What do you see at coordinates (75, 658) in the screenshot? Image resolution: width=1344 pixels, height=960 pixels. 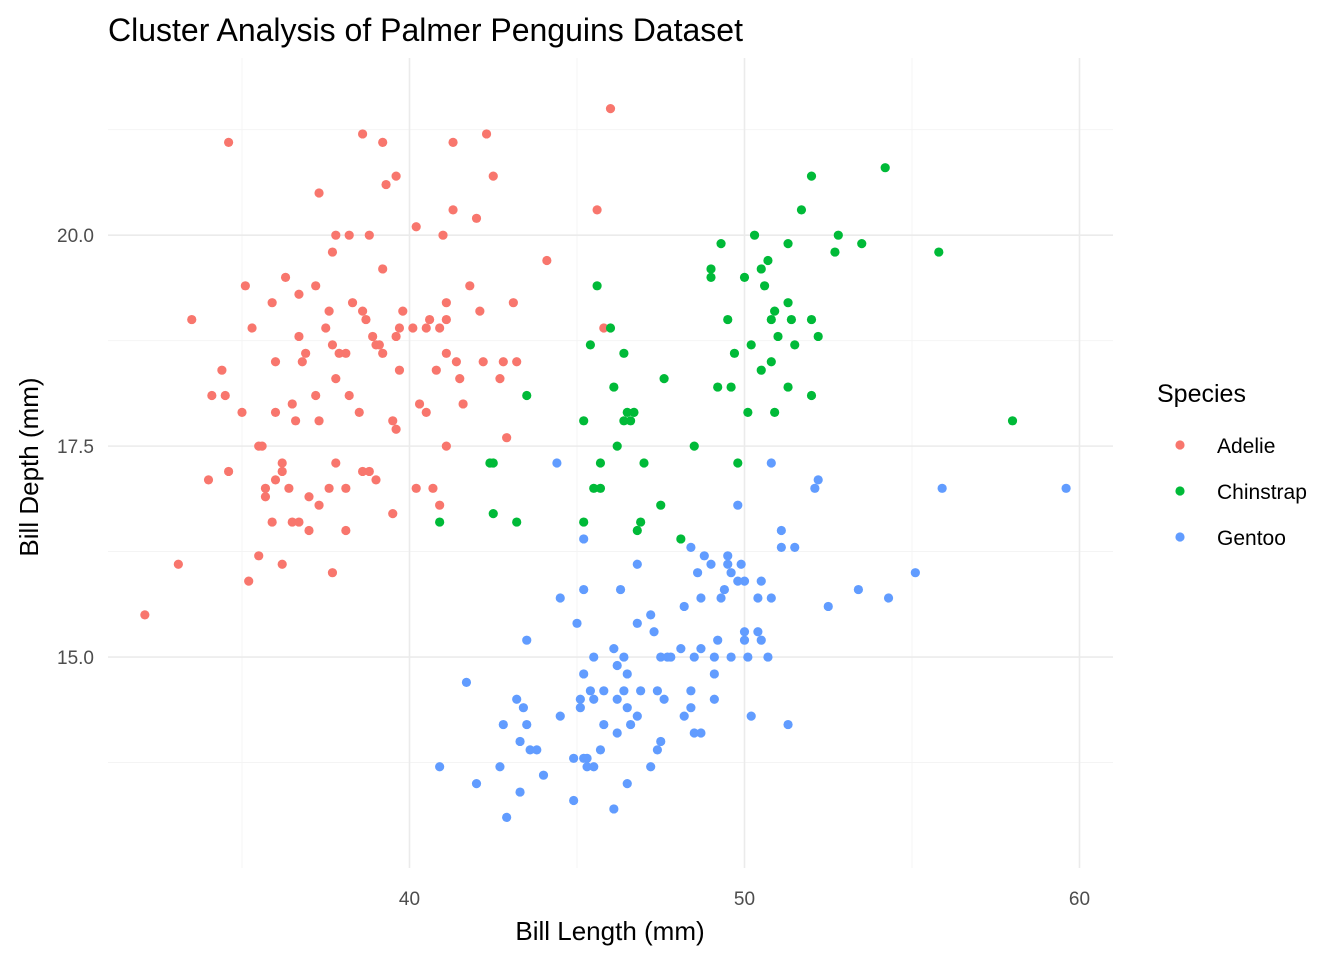 I see `y-tick-label: 15.0` at bounding box center [75, 658].